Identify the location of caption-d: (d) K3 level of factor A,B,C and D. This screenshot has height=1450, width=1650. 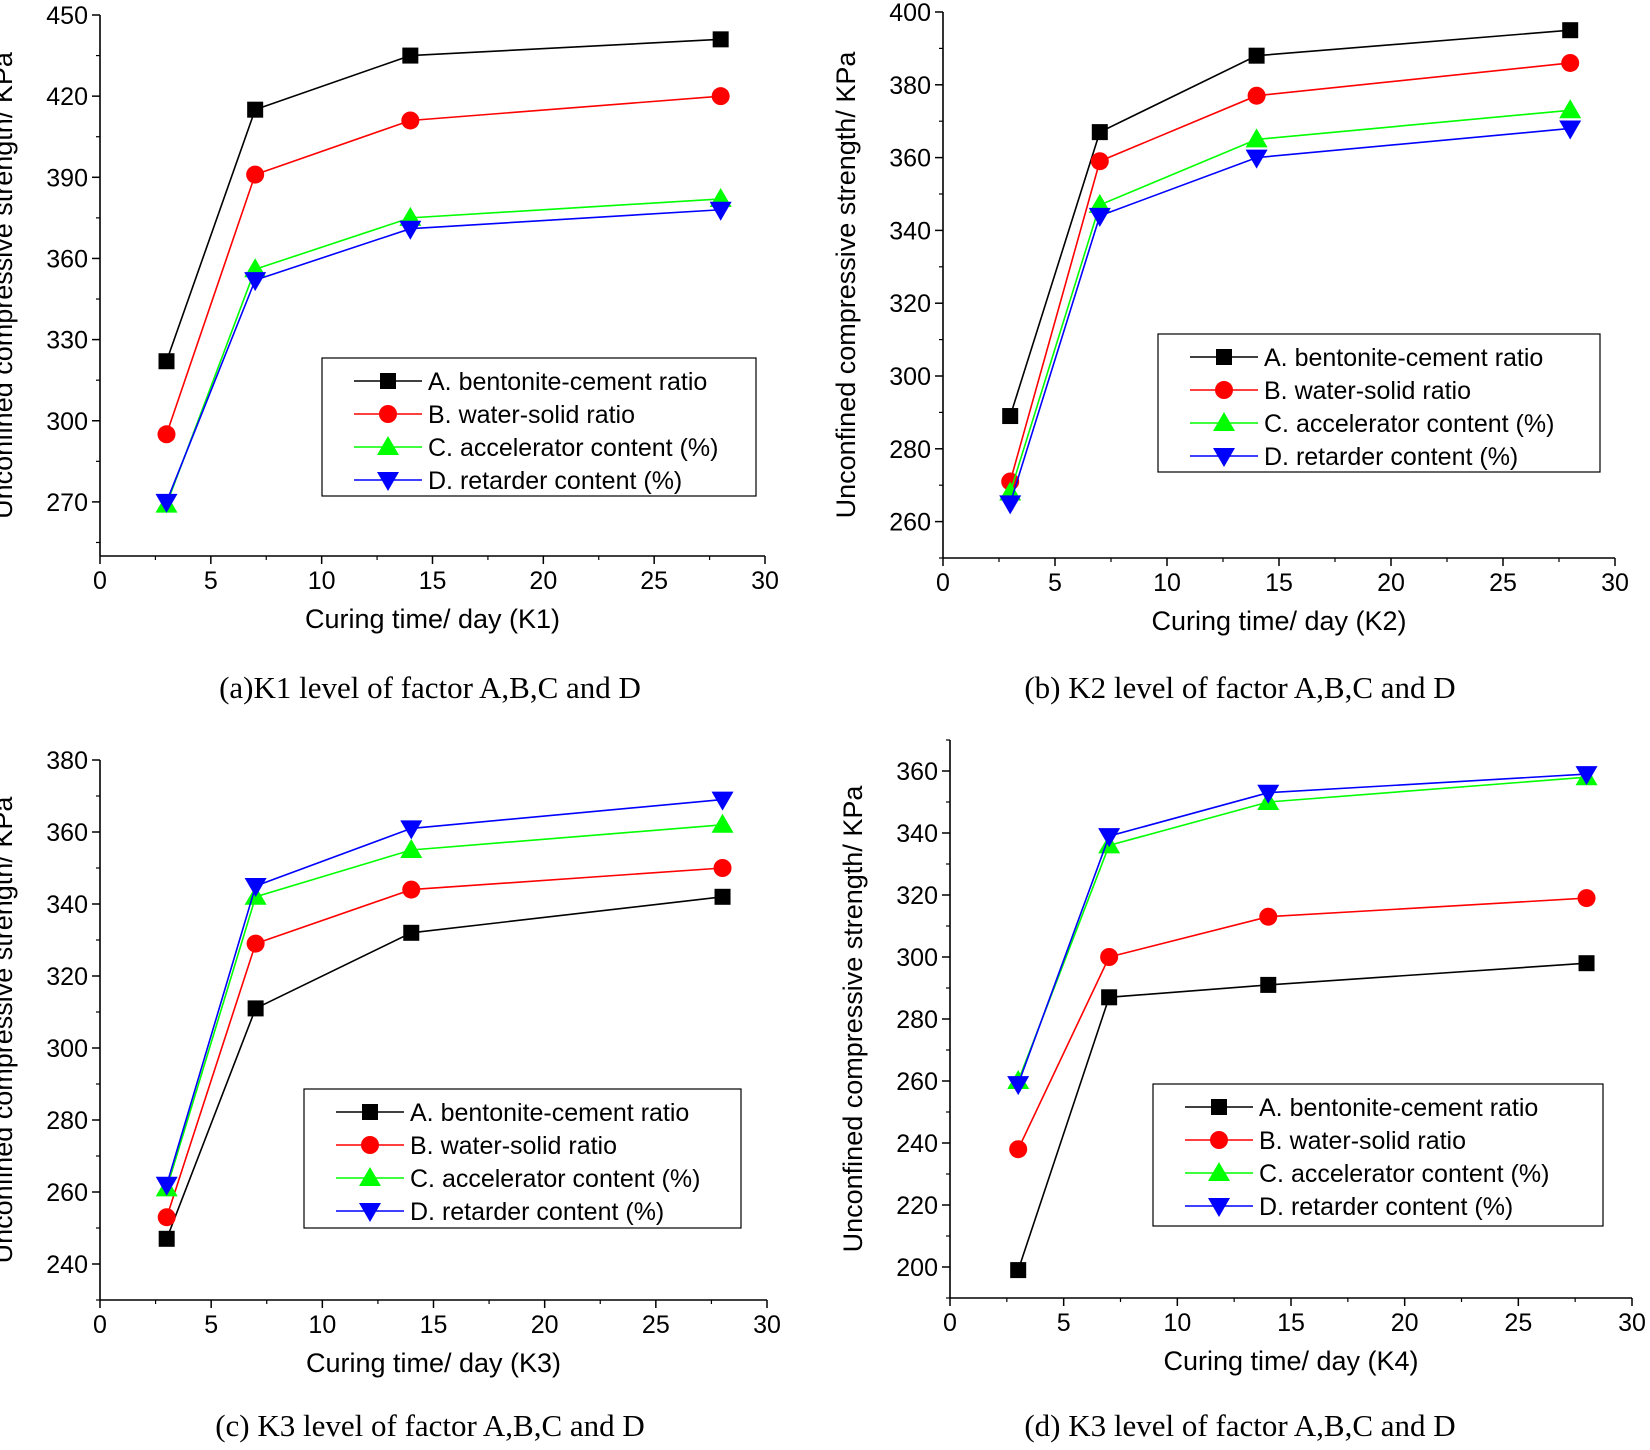
(1240, 1425).